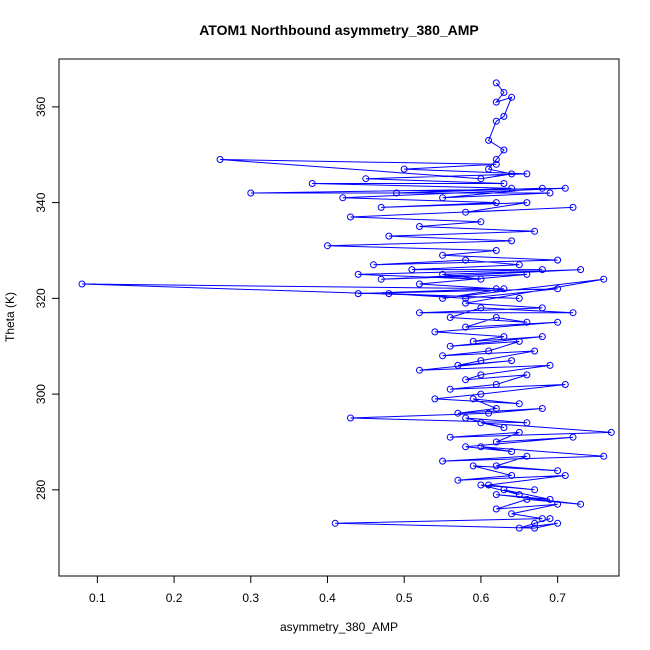  What do you see at coordinates (41, 107) in the screenshot?
I see `y-tick-label: 360` at bounding box center [41, 107].